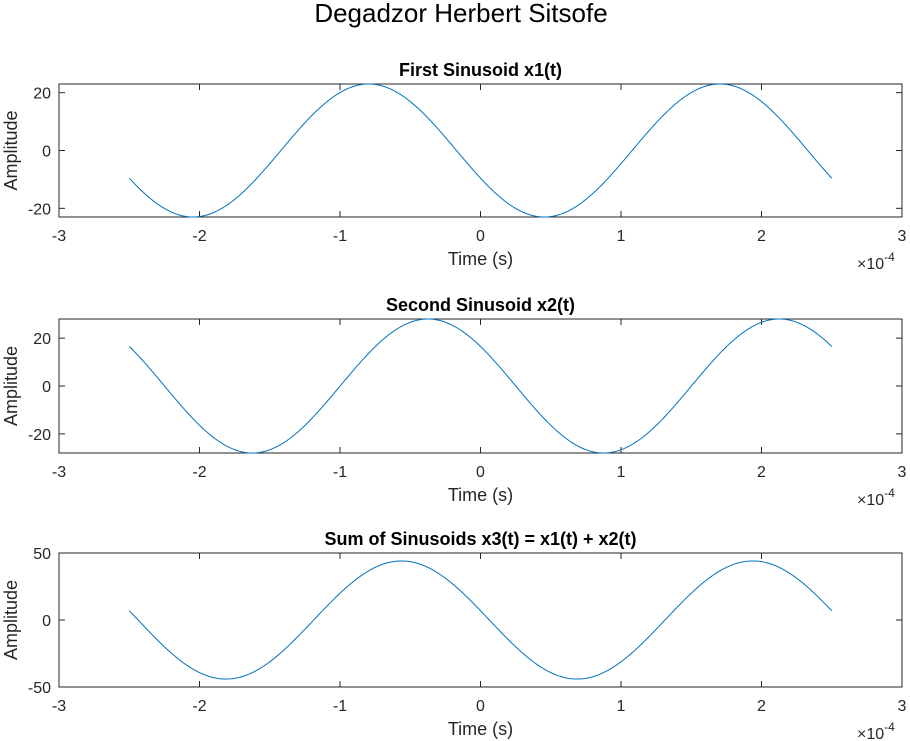  I want to click on y-tick-label: 50, so click(42, 554).